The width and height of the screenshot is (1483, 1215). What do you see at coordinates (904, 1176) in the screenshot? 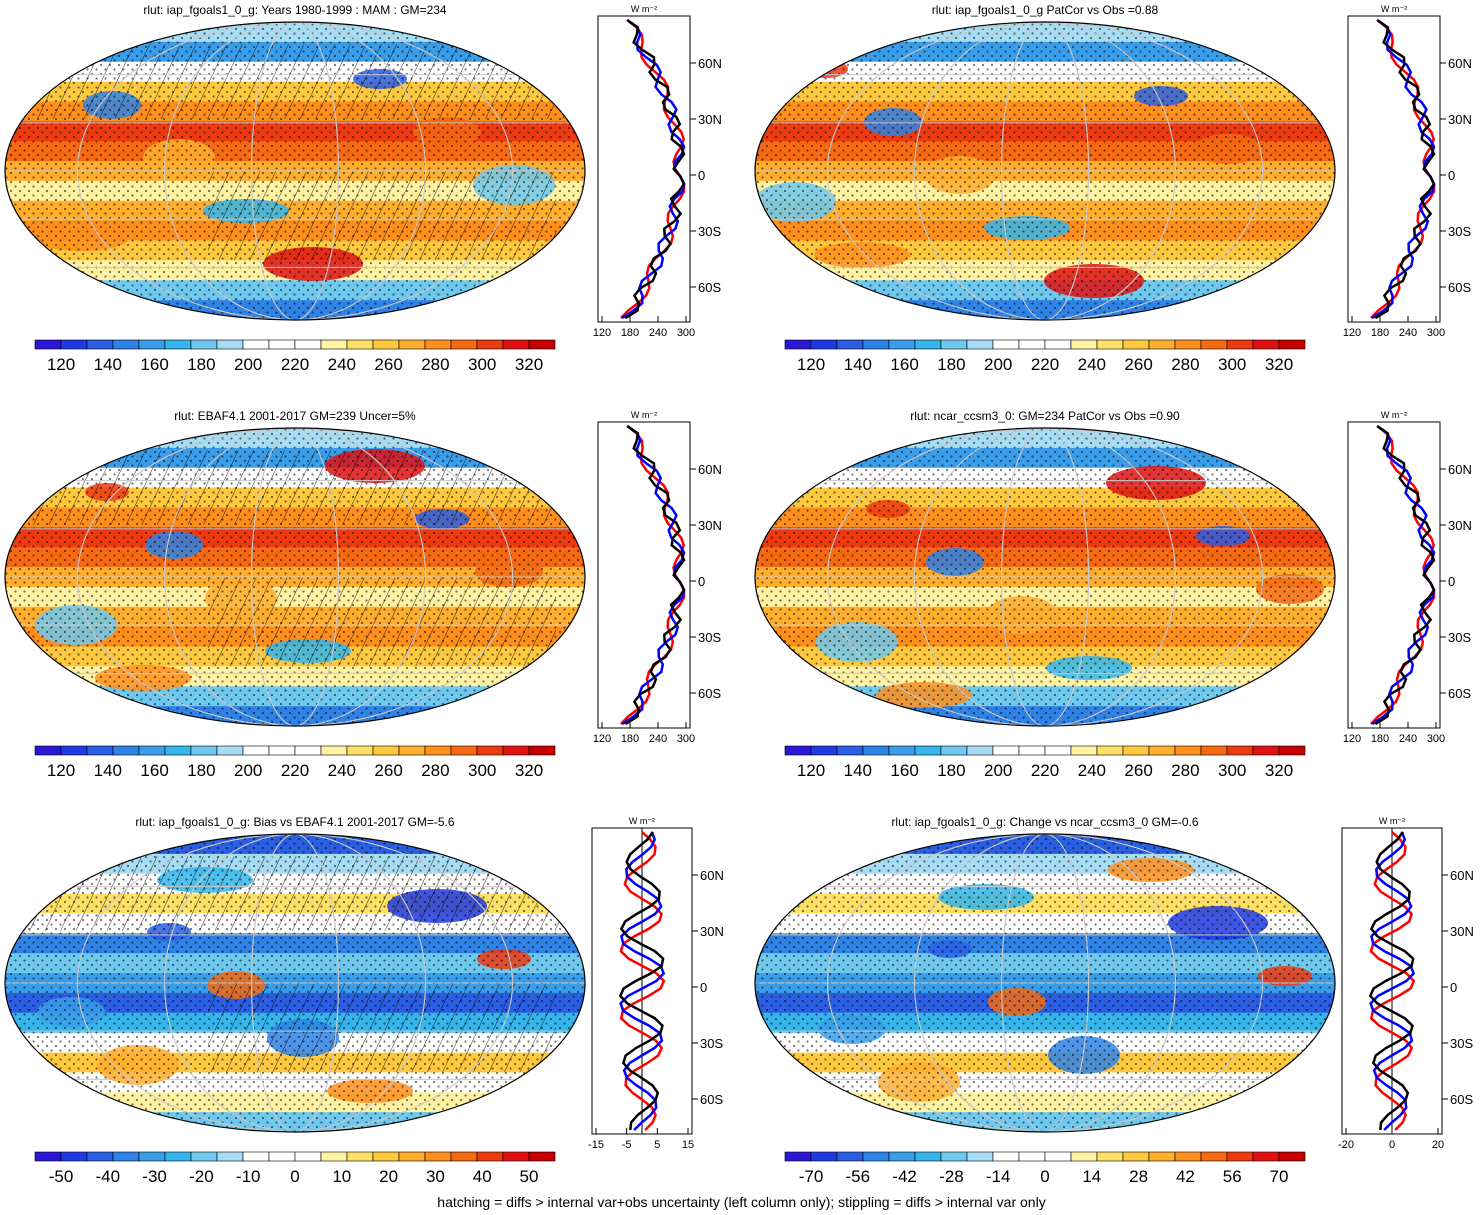
I see `colorbar-tick-label: -42` at bounding box center [904, 1176].